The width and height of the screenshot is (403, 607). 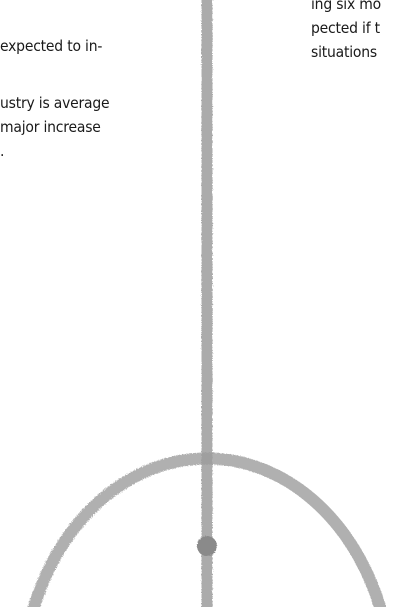 I want to click on left-column-line-4: ., so click(x=2, y=151).